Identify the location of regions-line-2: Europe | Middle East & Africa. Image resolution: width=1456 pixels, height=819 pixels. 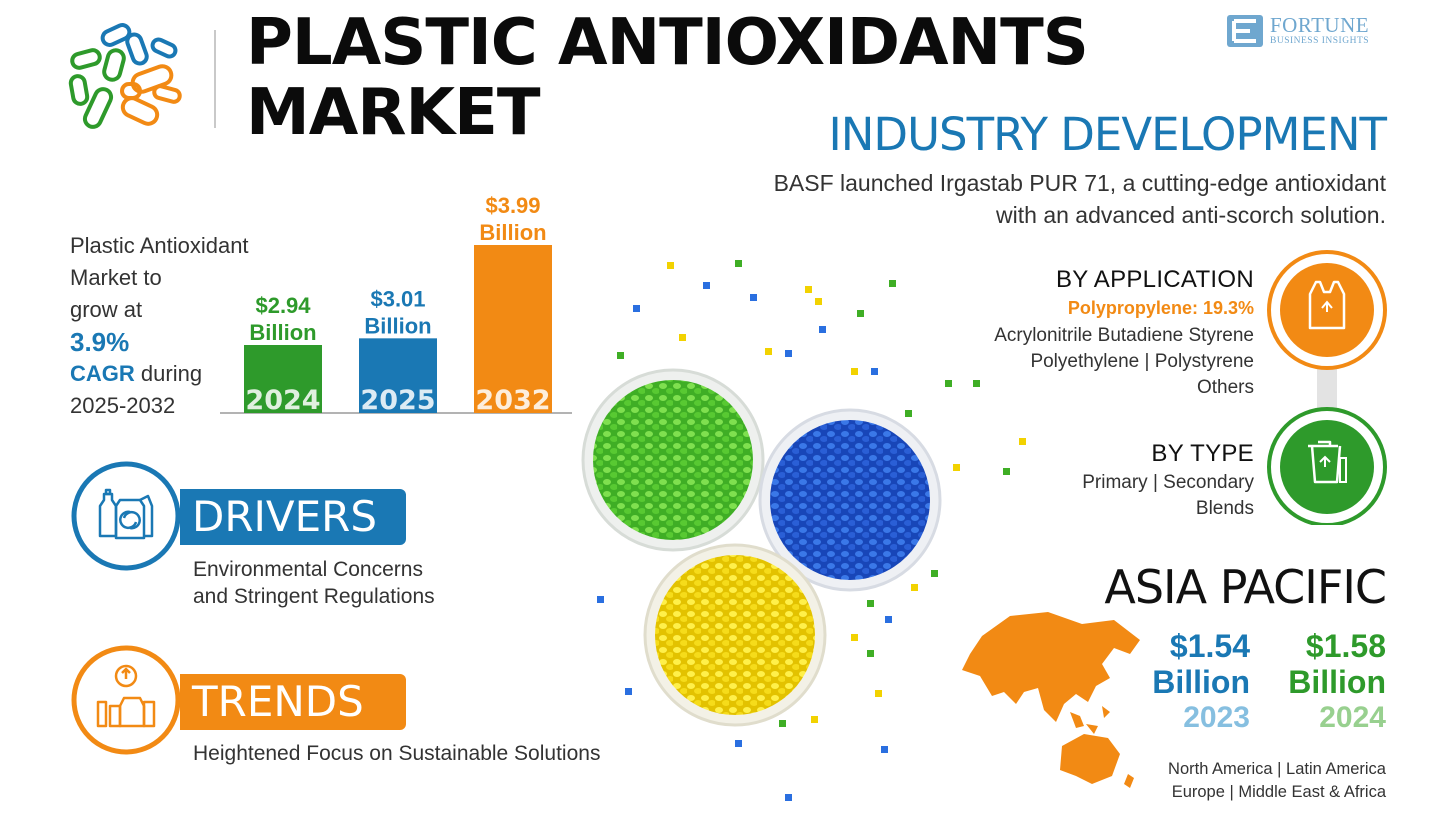
(1278, 792).